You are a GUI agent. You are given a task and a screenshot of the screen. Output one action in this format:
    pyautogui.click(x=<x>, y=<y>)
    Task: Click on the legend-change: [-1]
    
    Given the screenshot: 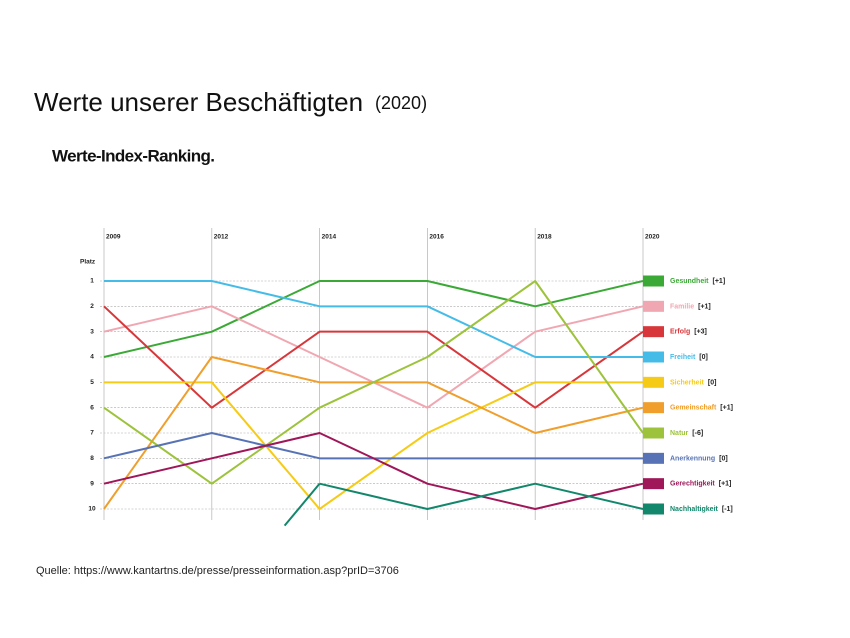 What is the action you would take?
    pyautogui.click(x=727, y=509)
    